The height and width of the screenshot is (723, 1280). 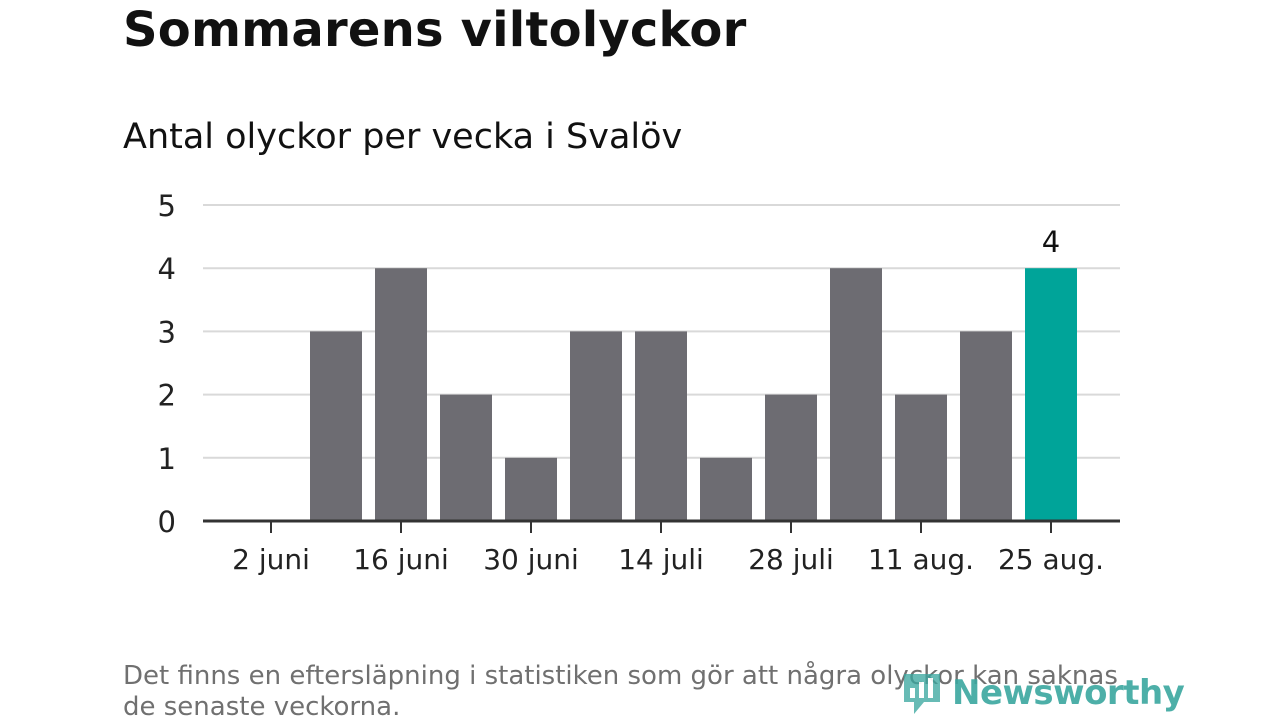 I want to click on chart-title: Sommarens viltolyckor, so click(x=435, y=30).